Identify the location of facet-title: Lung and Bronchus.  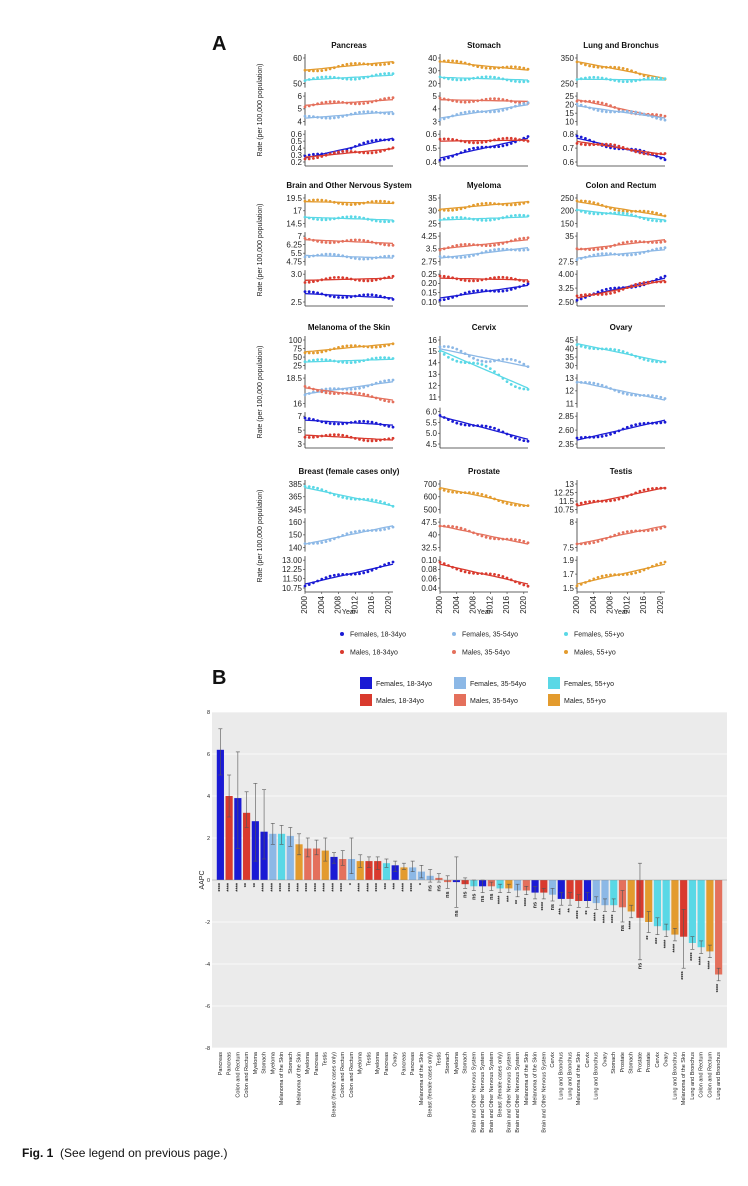
(621, 45).